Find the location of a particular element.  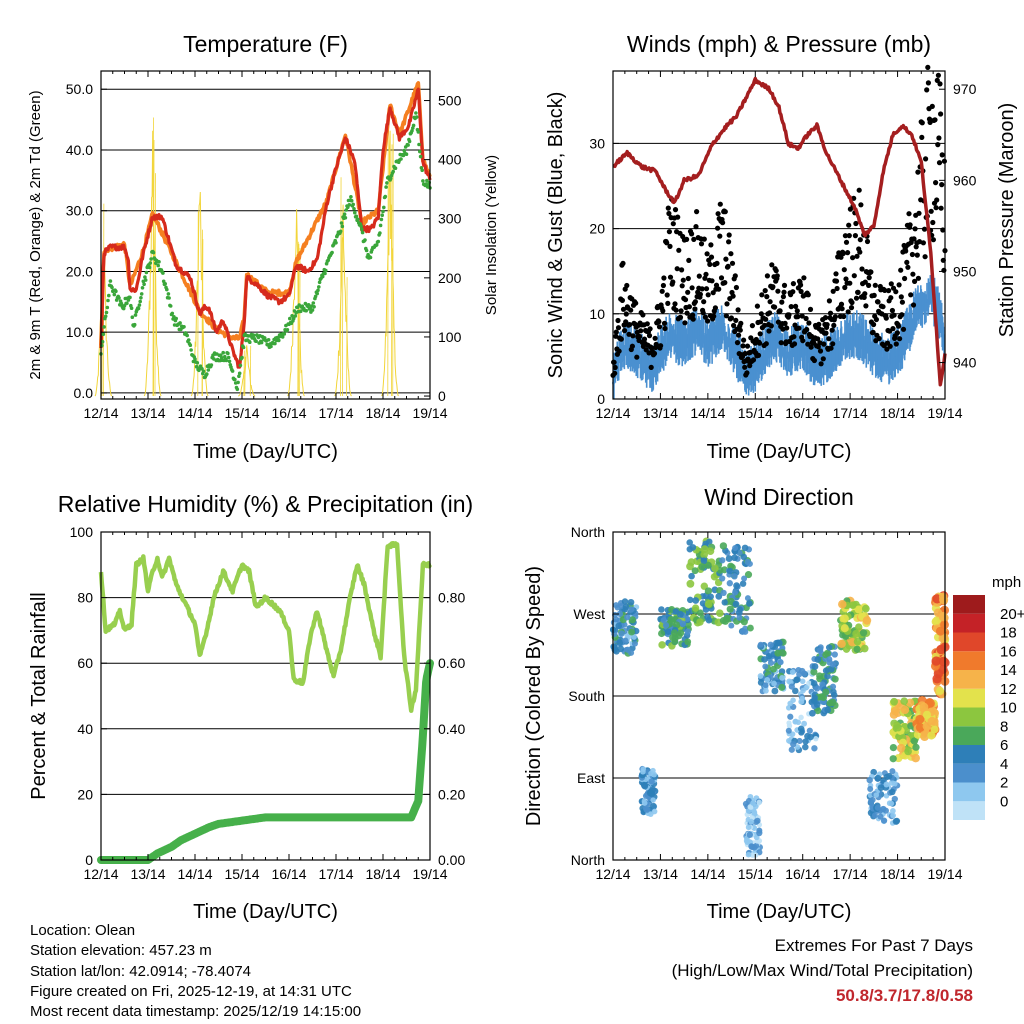

y-tick-label: 20 is located at coordinates (85, 794).